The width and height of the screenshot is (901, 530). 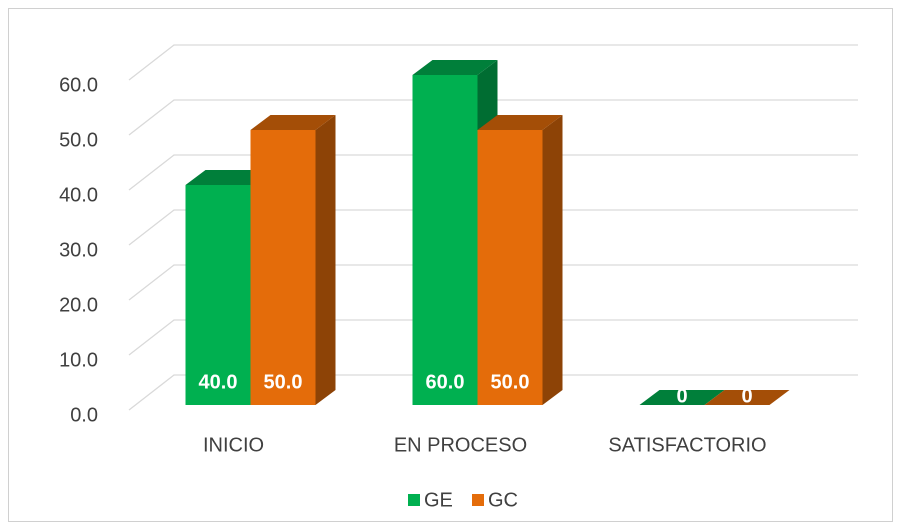 What do you see at coordinates (78, 305) in the screenshot?
I see `y-tick-label: 20.0` at bounding box center [78, 305].